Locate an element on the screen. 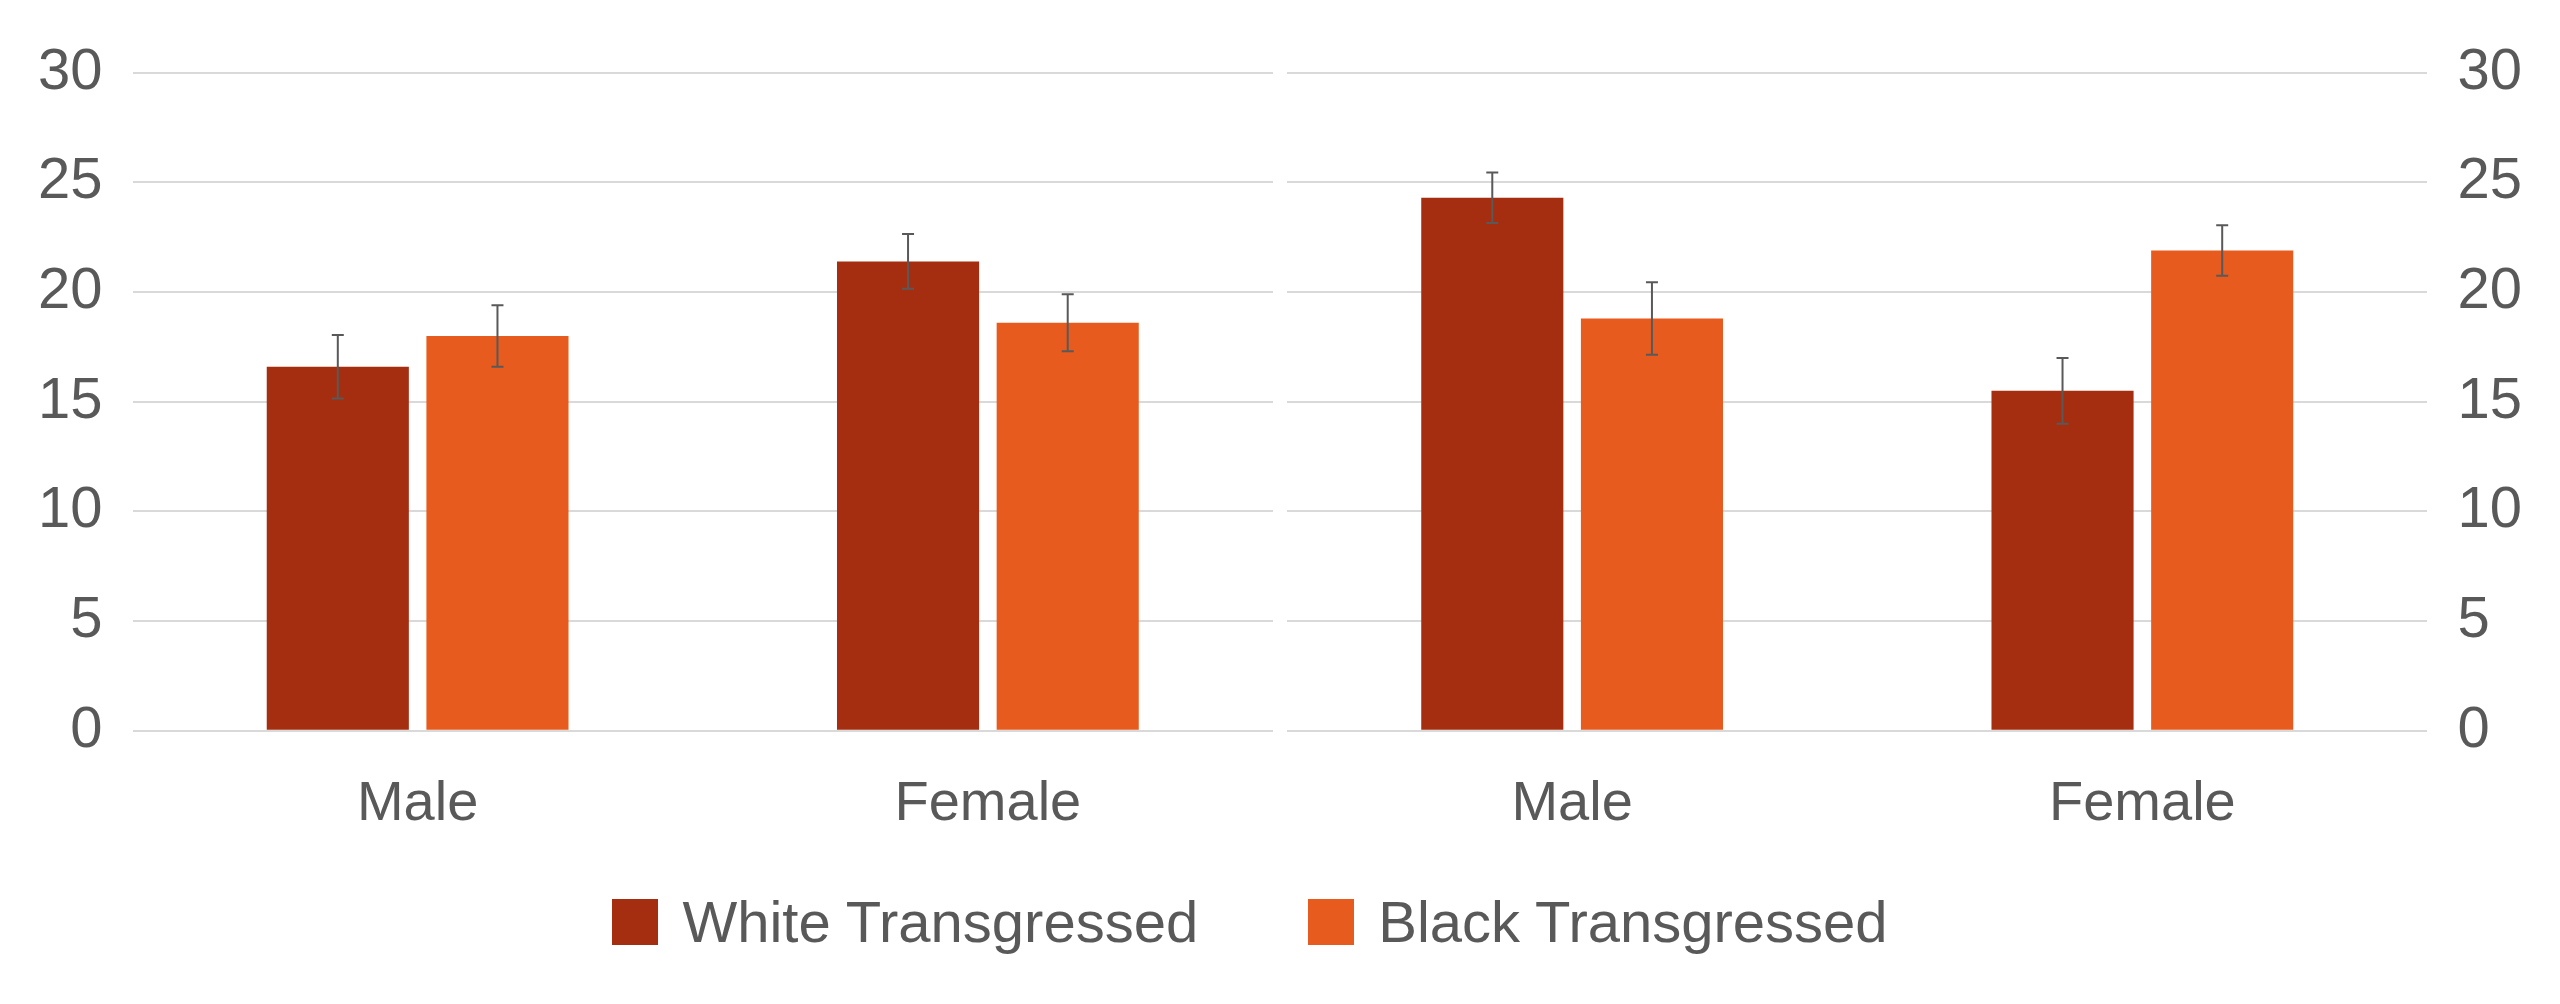 Image resolution: width=2560 pixels, height=1004 pixels. legend-label: White Transgressed is located at coordinates (940, 922).